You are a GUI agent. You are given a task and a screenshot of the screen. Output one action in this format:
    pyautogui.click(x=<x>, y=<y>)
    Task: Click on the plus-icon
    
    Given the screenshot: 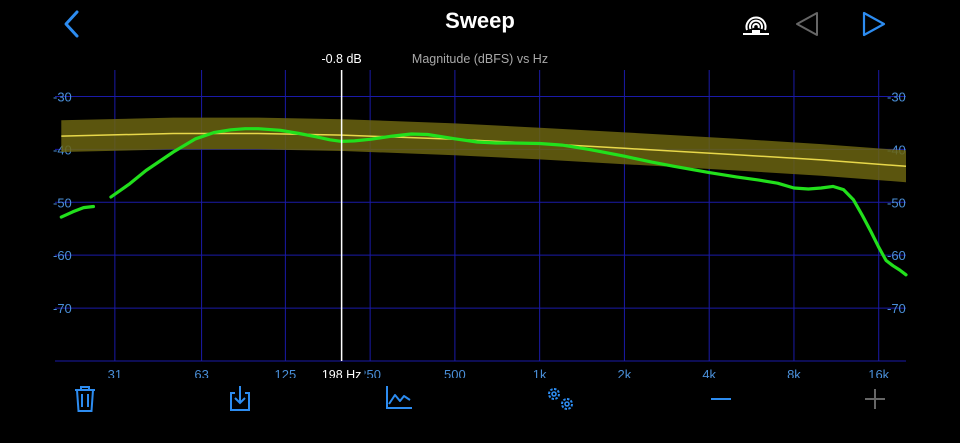 What is the action you would take?
    pyautogui.click(x=875, y=399)
    